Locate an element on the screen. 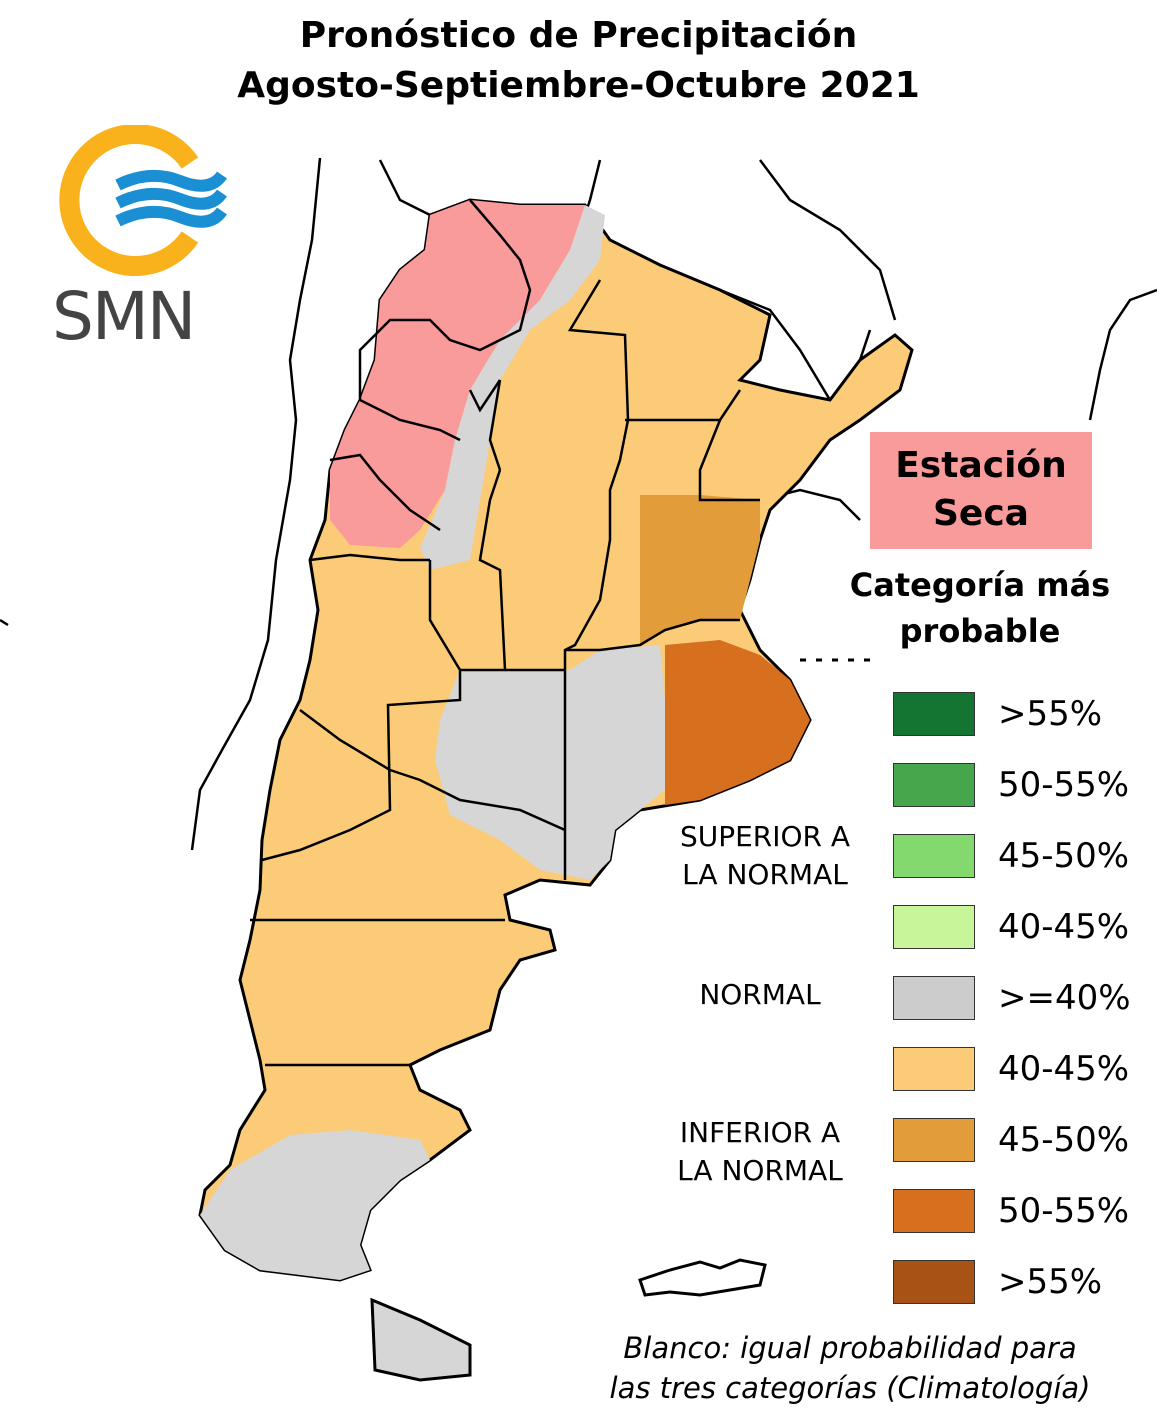  dry-season-line2: Seca is located at coordinates (981, 513).